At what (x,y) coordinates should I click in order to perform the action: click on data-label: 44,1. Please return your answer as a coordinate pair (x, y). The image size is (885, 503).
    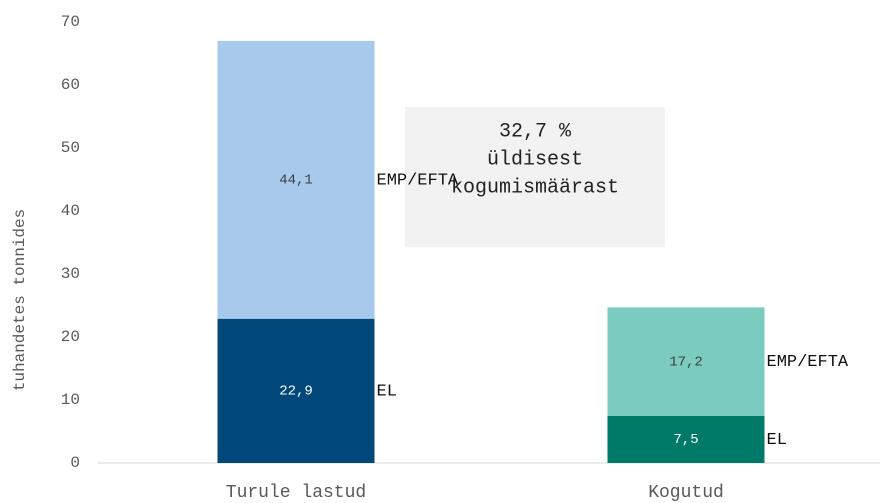
    Looking at the image, I should click on (296, 181).